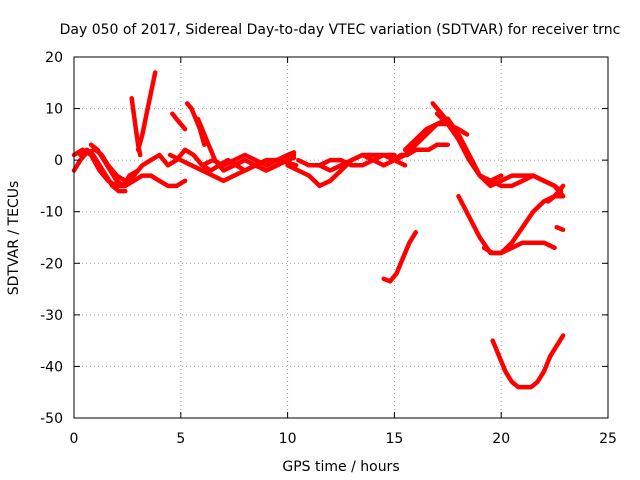 This screenshot has height=480, width=640. What do you see at coordinates (608, 439) in the screenshot?
I see `x-tick-label: 25` at bounding box center [608, 439].